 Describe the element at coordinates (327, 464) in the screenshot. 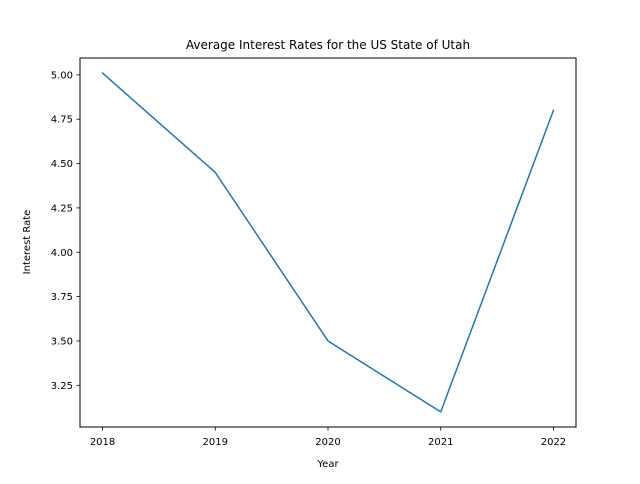

I see `x-axis-label: Year` at that location.